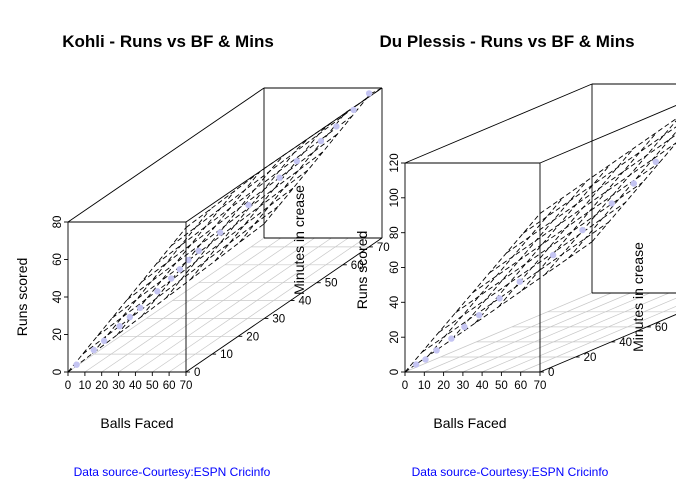 The image size is (676, 482). Describe the element at coordinates (168, 41) in the screenshot. I see `kohli-chart-title: Kohli - Runs vs BF & Mins` at that location.